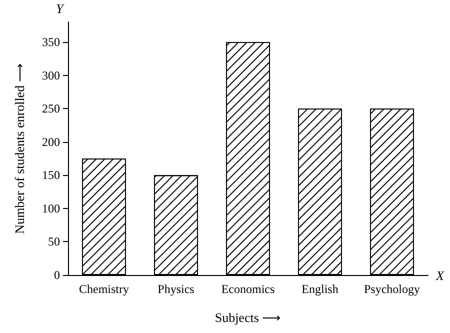  What do you see at coordinates (248, 289) in the screenshot?
I see `x-tick-label: Economics` at bounding box center [248, 289].